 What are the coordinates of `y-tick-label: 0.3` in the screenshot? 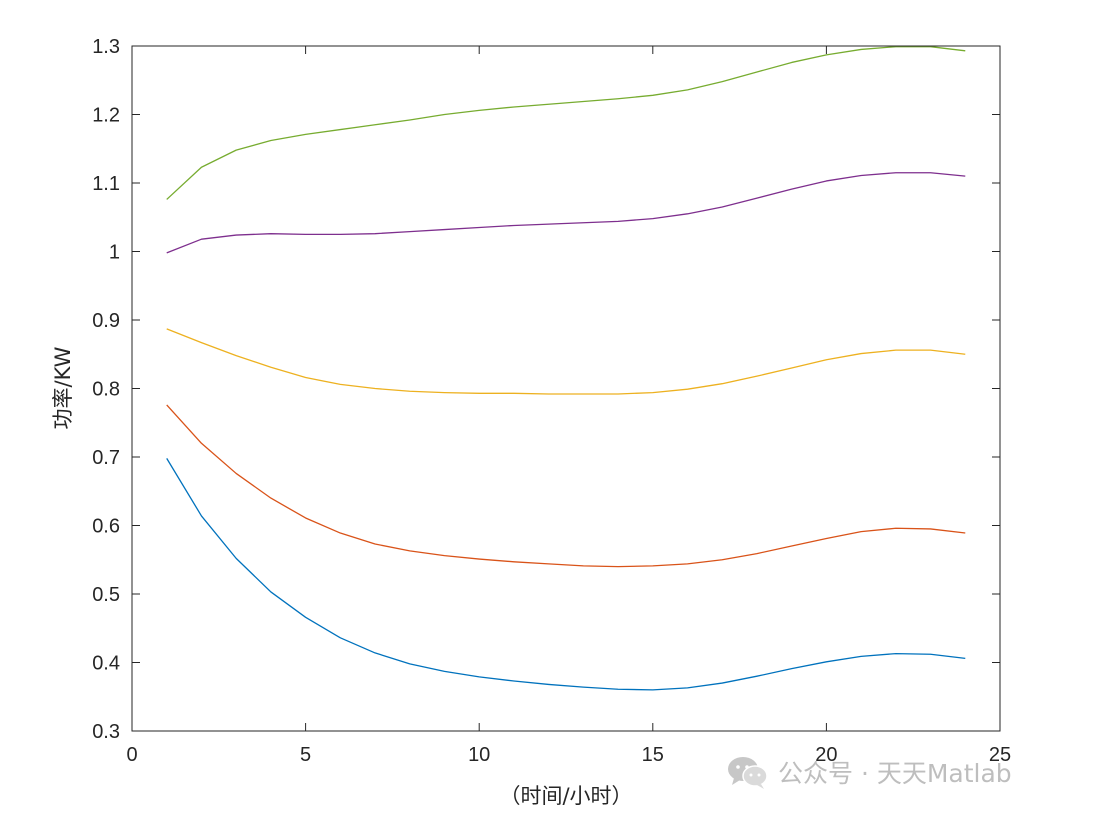 It's located at (106, 732).